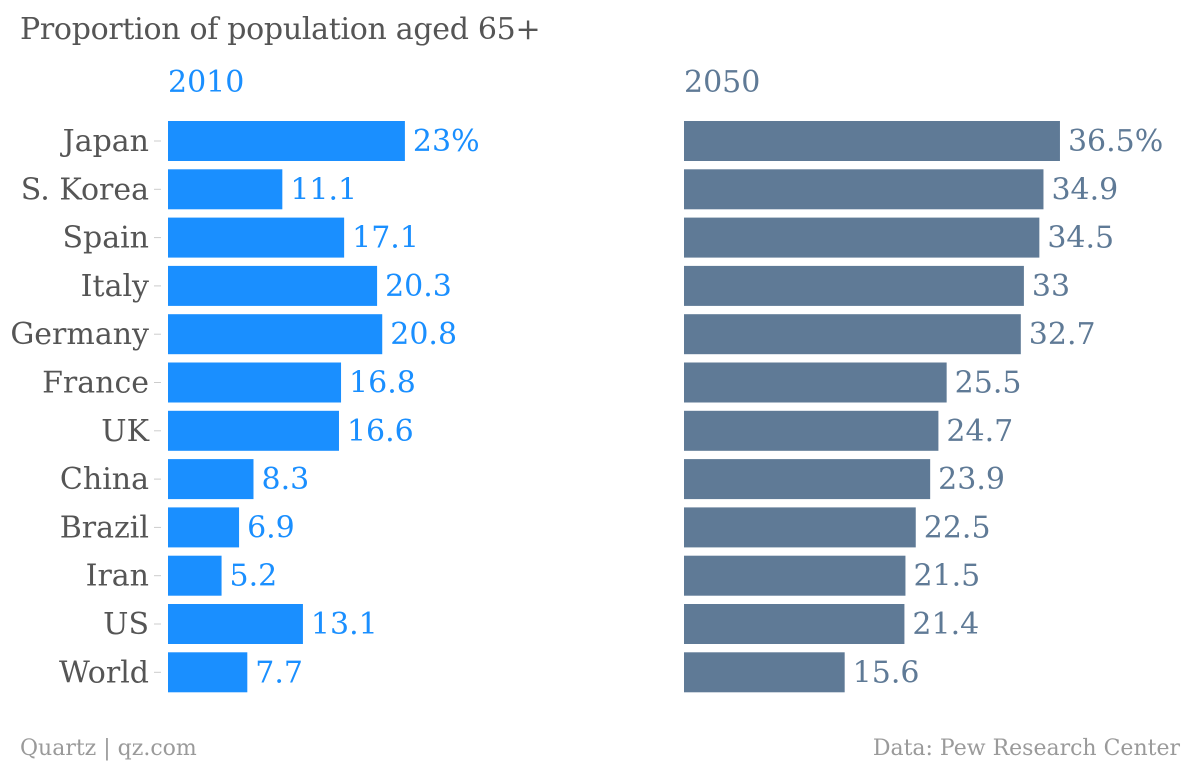 Image resolution: width=1200 pixels, height=770 pixels. What do you see at coordinates (117, 576) in the screenshot?
I see `category-label-iran: Iran` at bounding box center [117, 576].